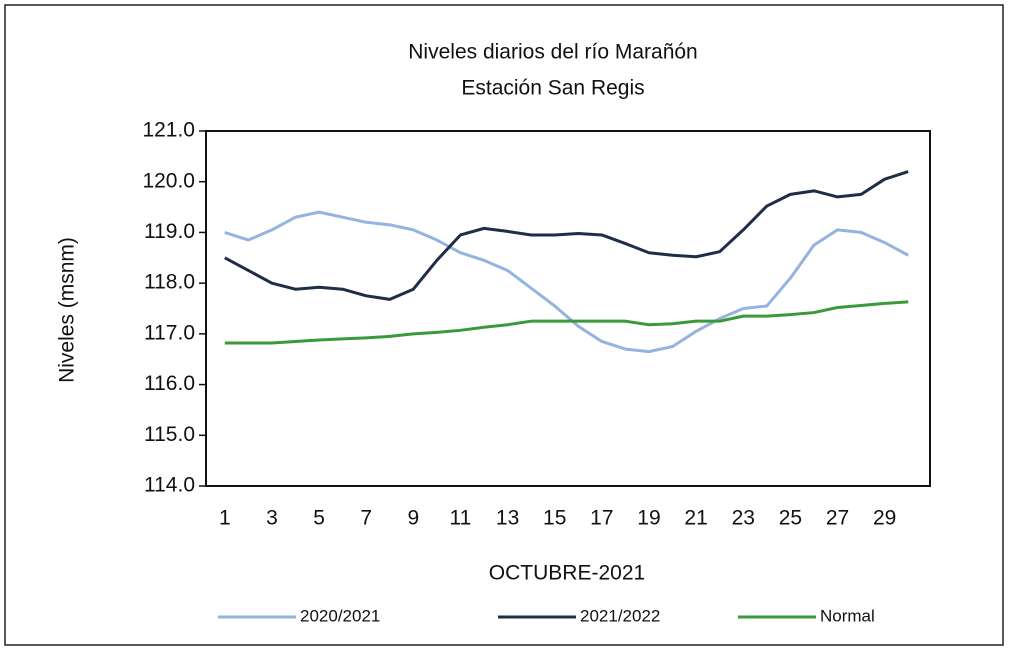 Image resolution: width=1009 pixels, height=651 pixels. Describe the element at coordinates (790, 518) in the screenshot. I see `x-tick-label: 25` at that location.